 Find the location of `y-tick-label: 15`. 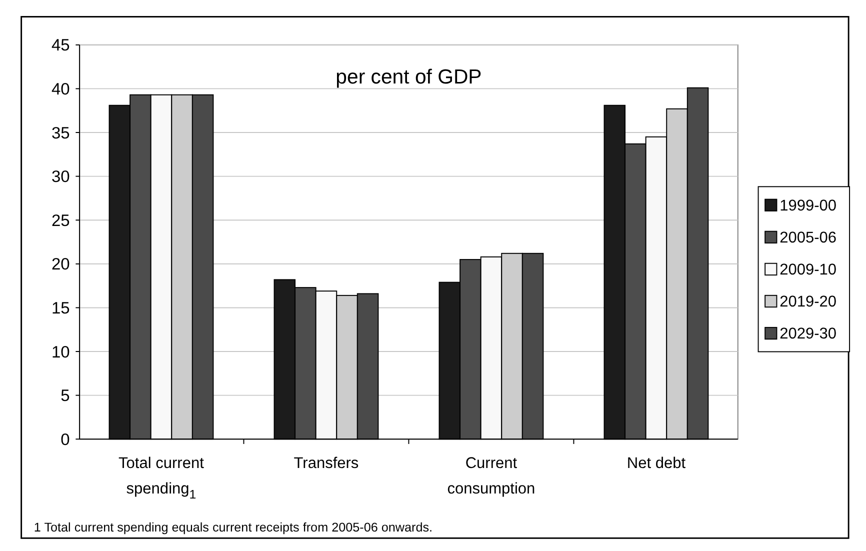

y-tick-label: 15 is located at coordinates (61, 308).